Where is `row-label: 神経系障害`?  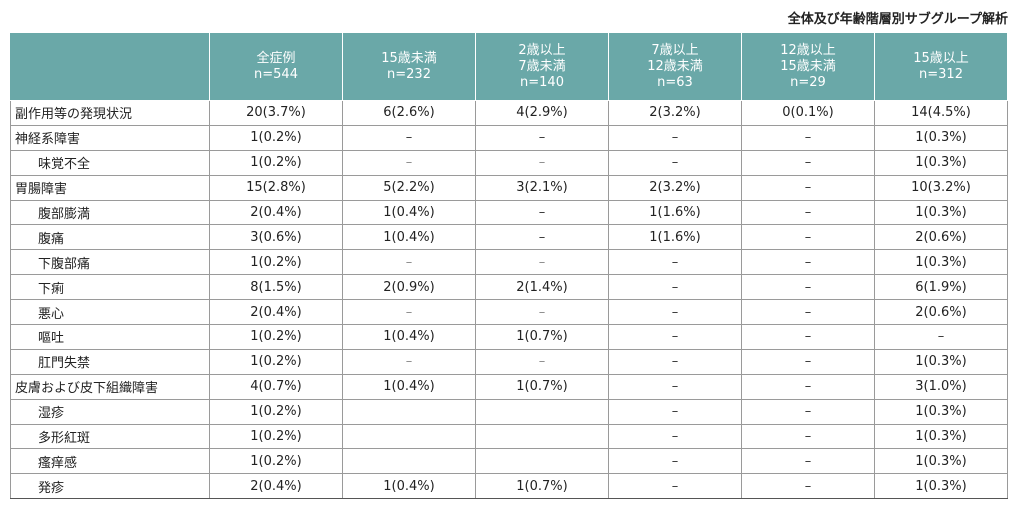 row-label: 神経系障害 is located at coordinates (110, 137).